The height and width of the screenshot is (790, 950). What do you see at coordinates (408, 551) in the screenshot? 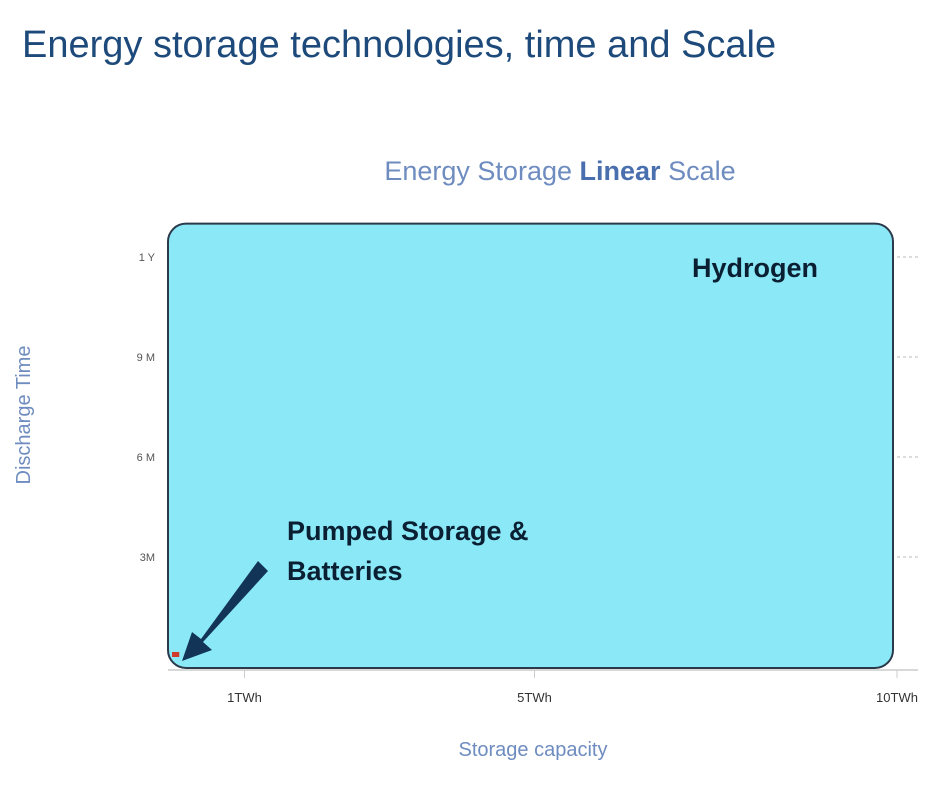
I see `region-label: Pumped Storage & Batteries` at bounding box center [408, 551].